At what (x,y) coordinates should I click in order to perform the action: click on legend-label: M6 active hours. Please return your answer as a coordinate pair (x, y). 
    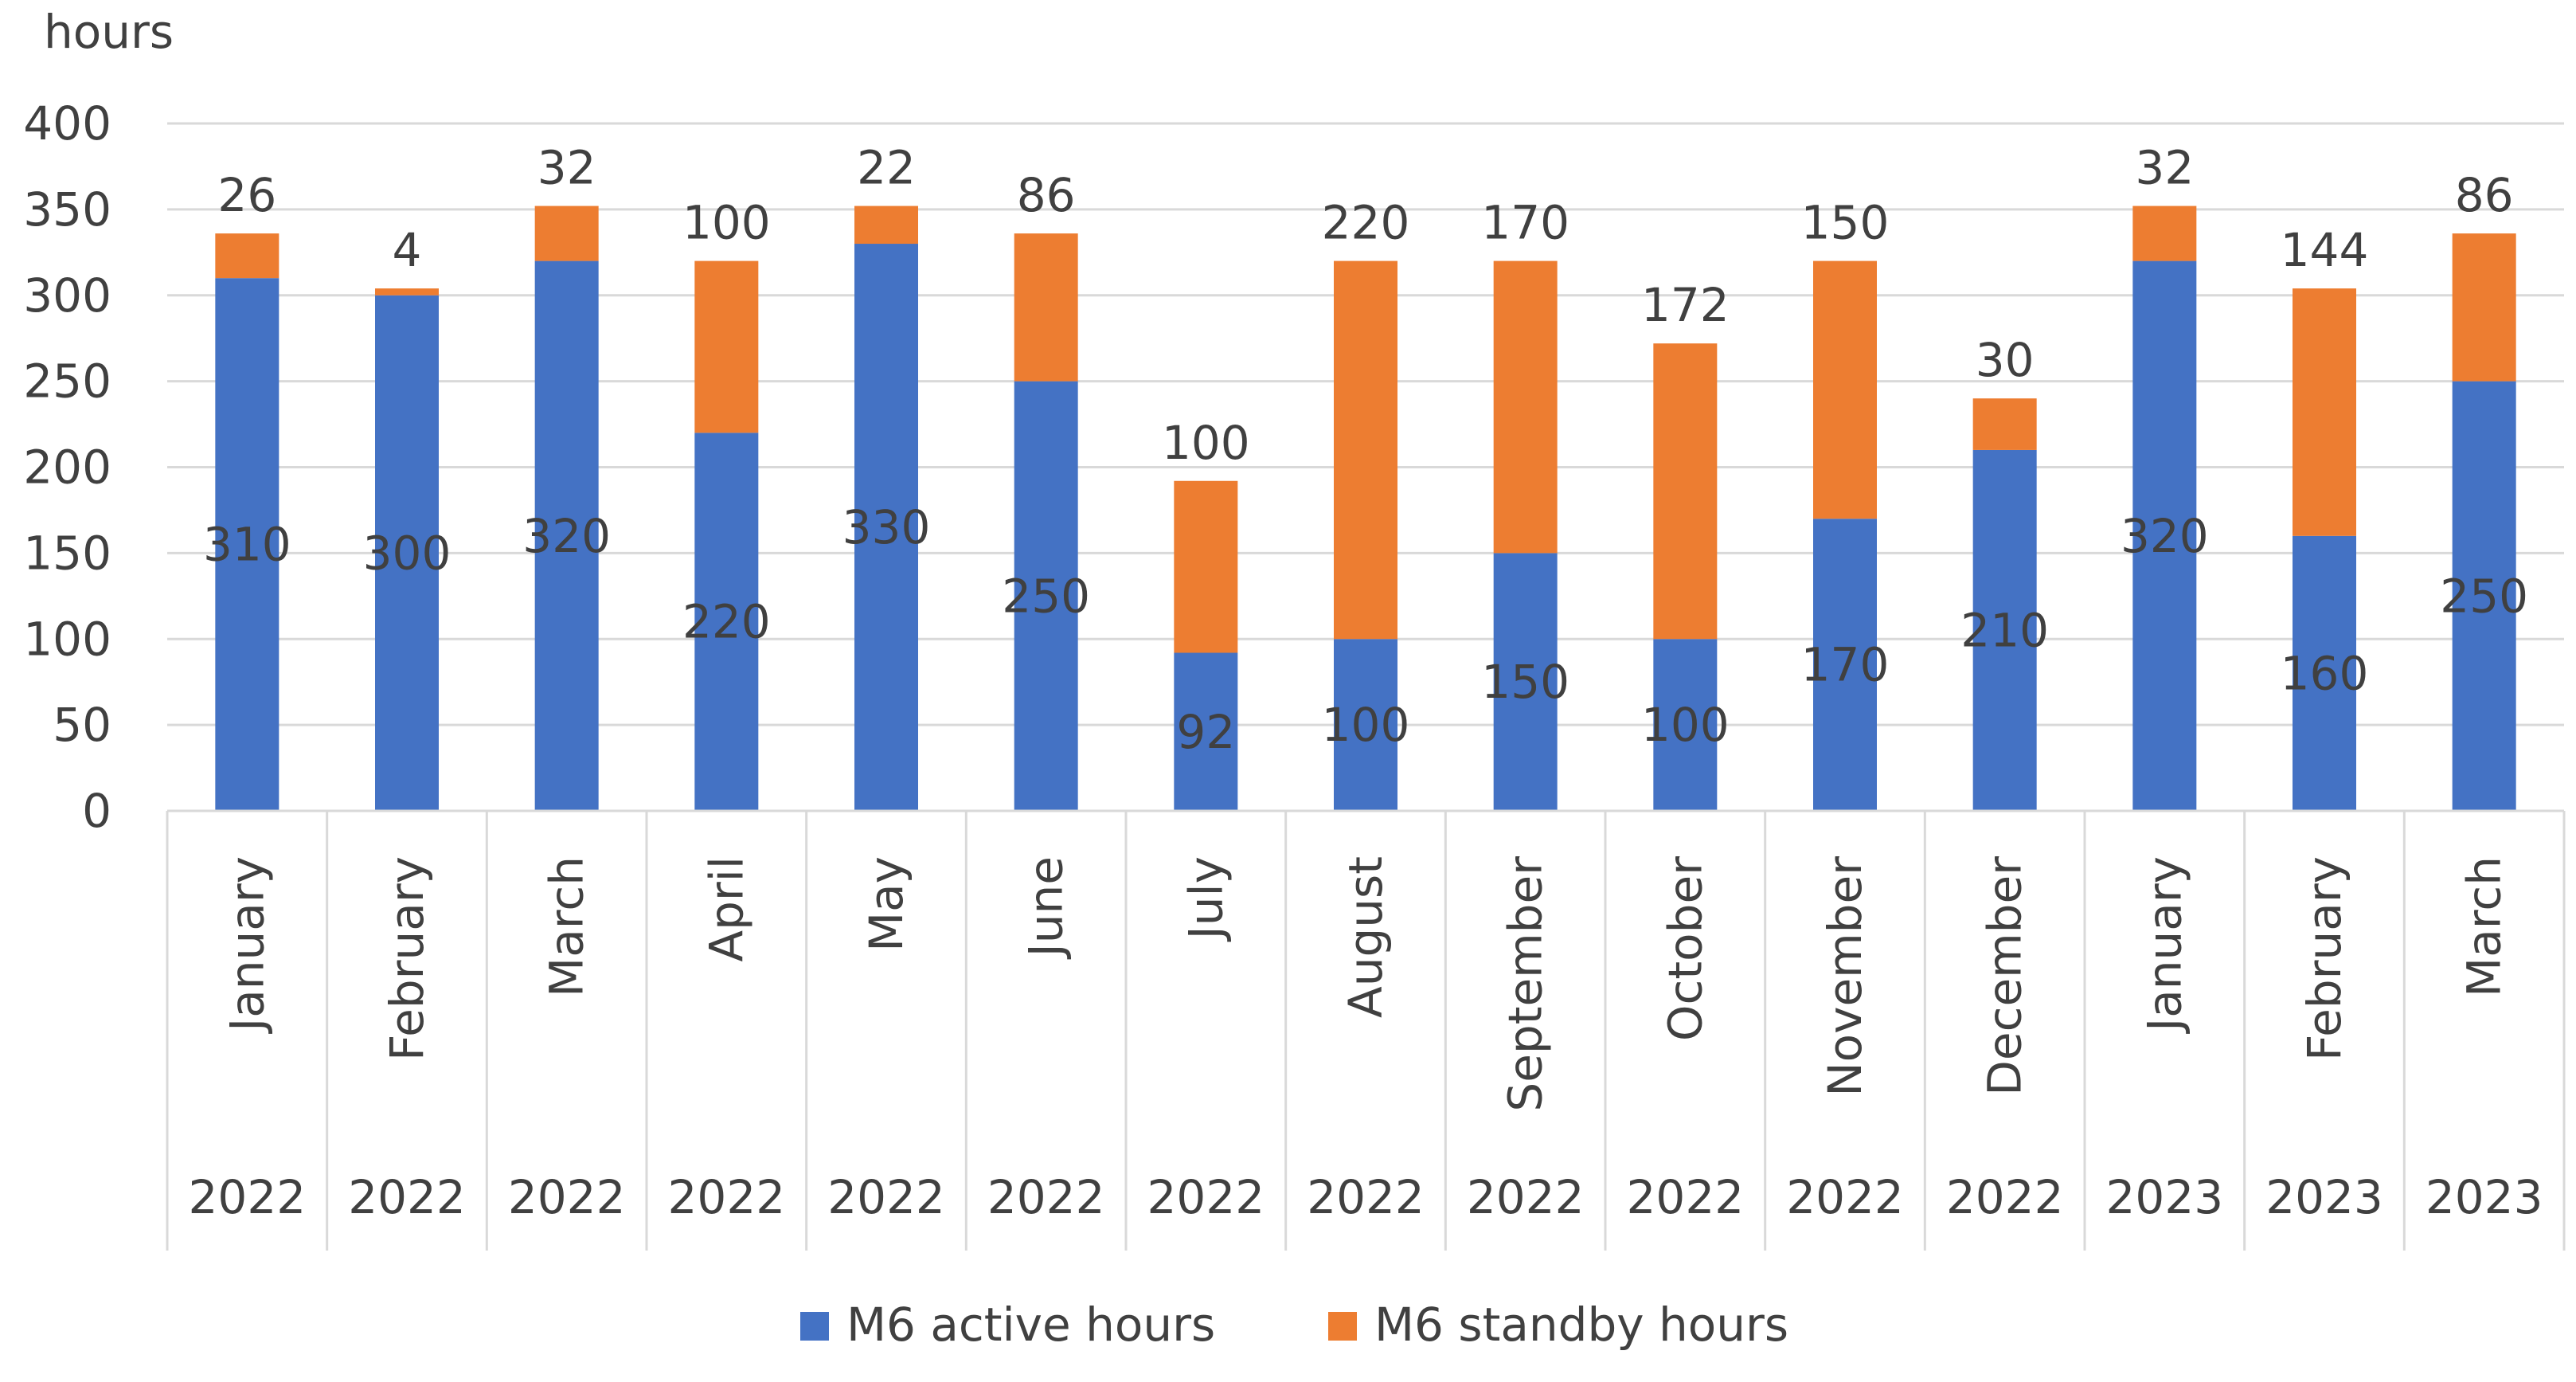
    Looking at the image, I should click on (1030, 1325).